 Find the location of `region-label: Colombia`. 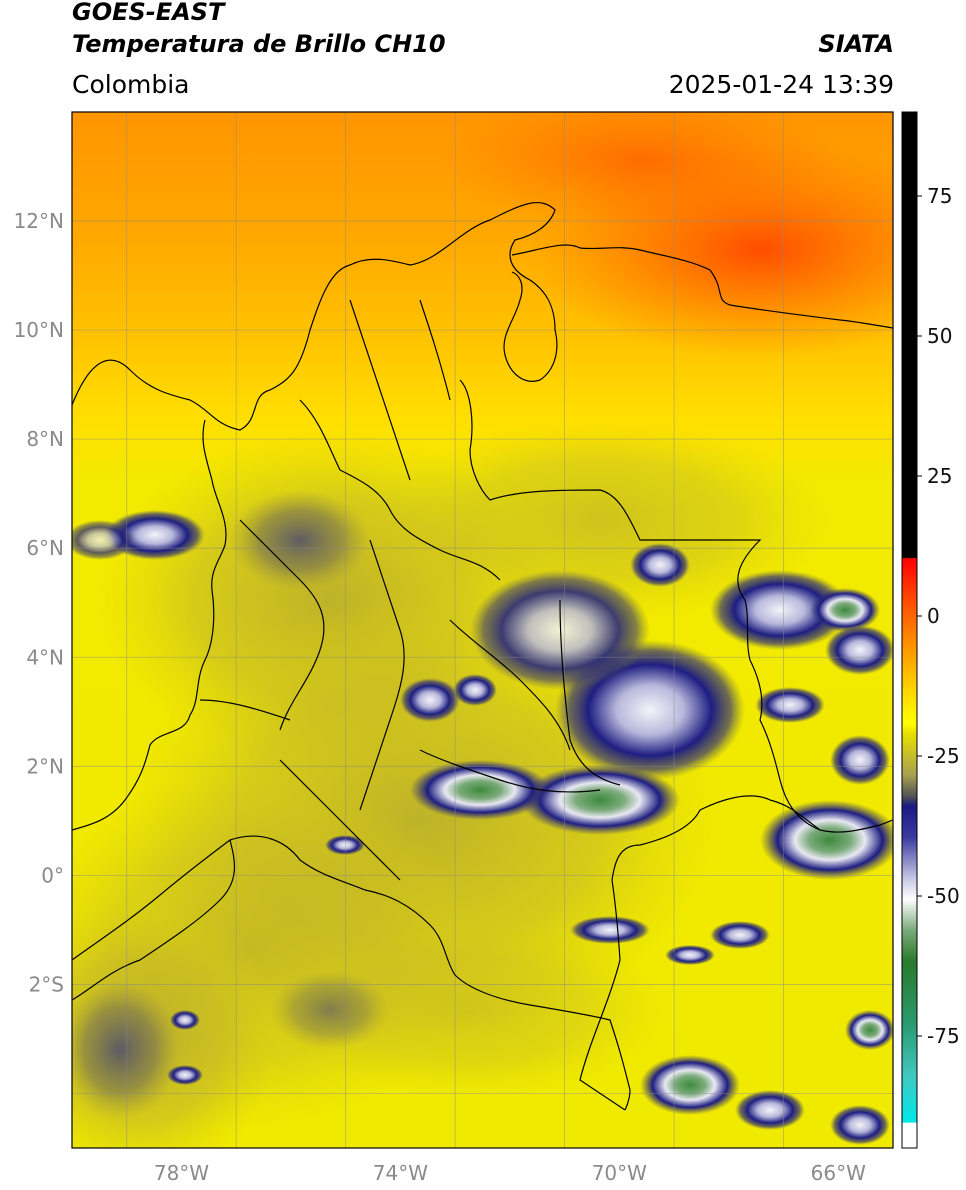

region-label: Colombia is located at coordinates (131, 84).